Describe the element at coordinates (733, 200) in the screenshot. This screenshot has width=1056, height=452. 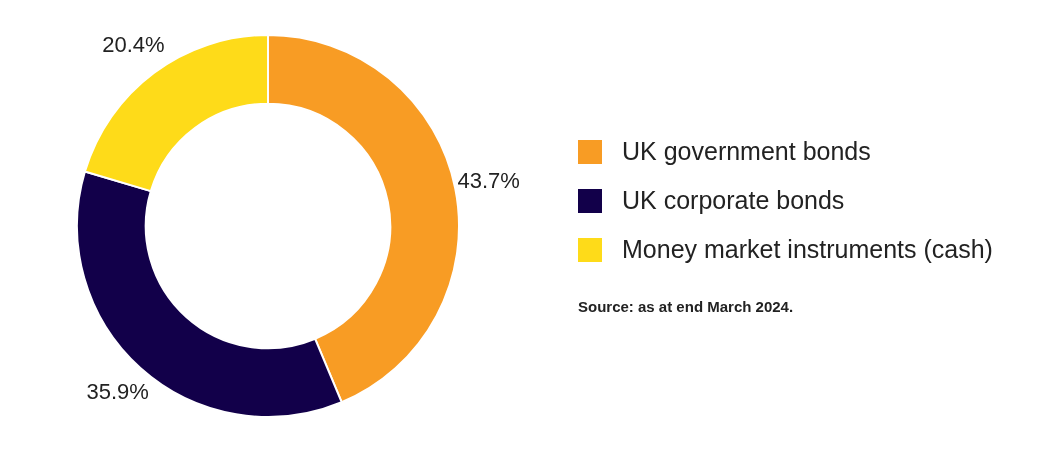
I see `legend-label: UK corporate bonds` at that location.